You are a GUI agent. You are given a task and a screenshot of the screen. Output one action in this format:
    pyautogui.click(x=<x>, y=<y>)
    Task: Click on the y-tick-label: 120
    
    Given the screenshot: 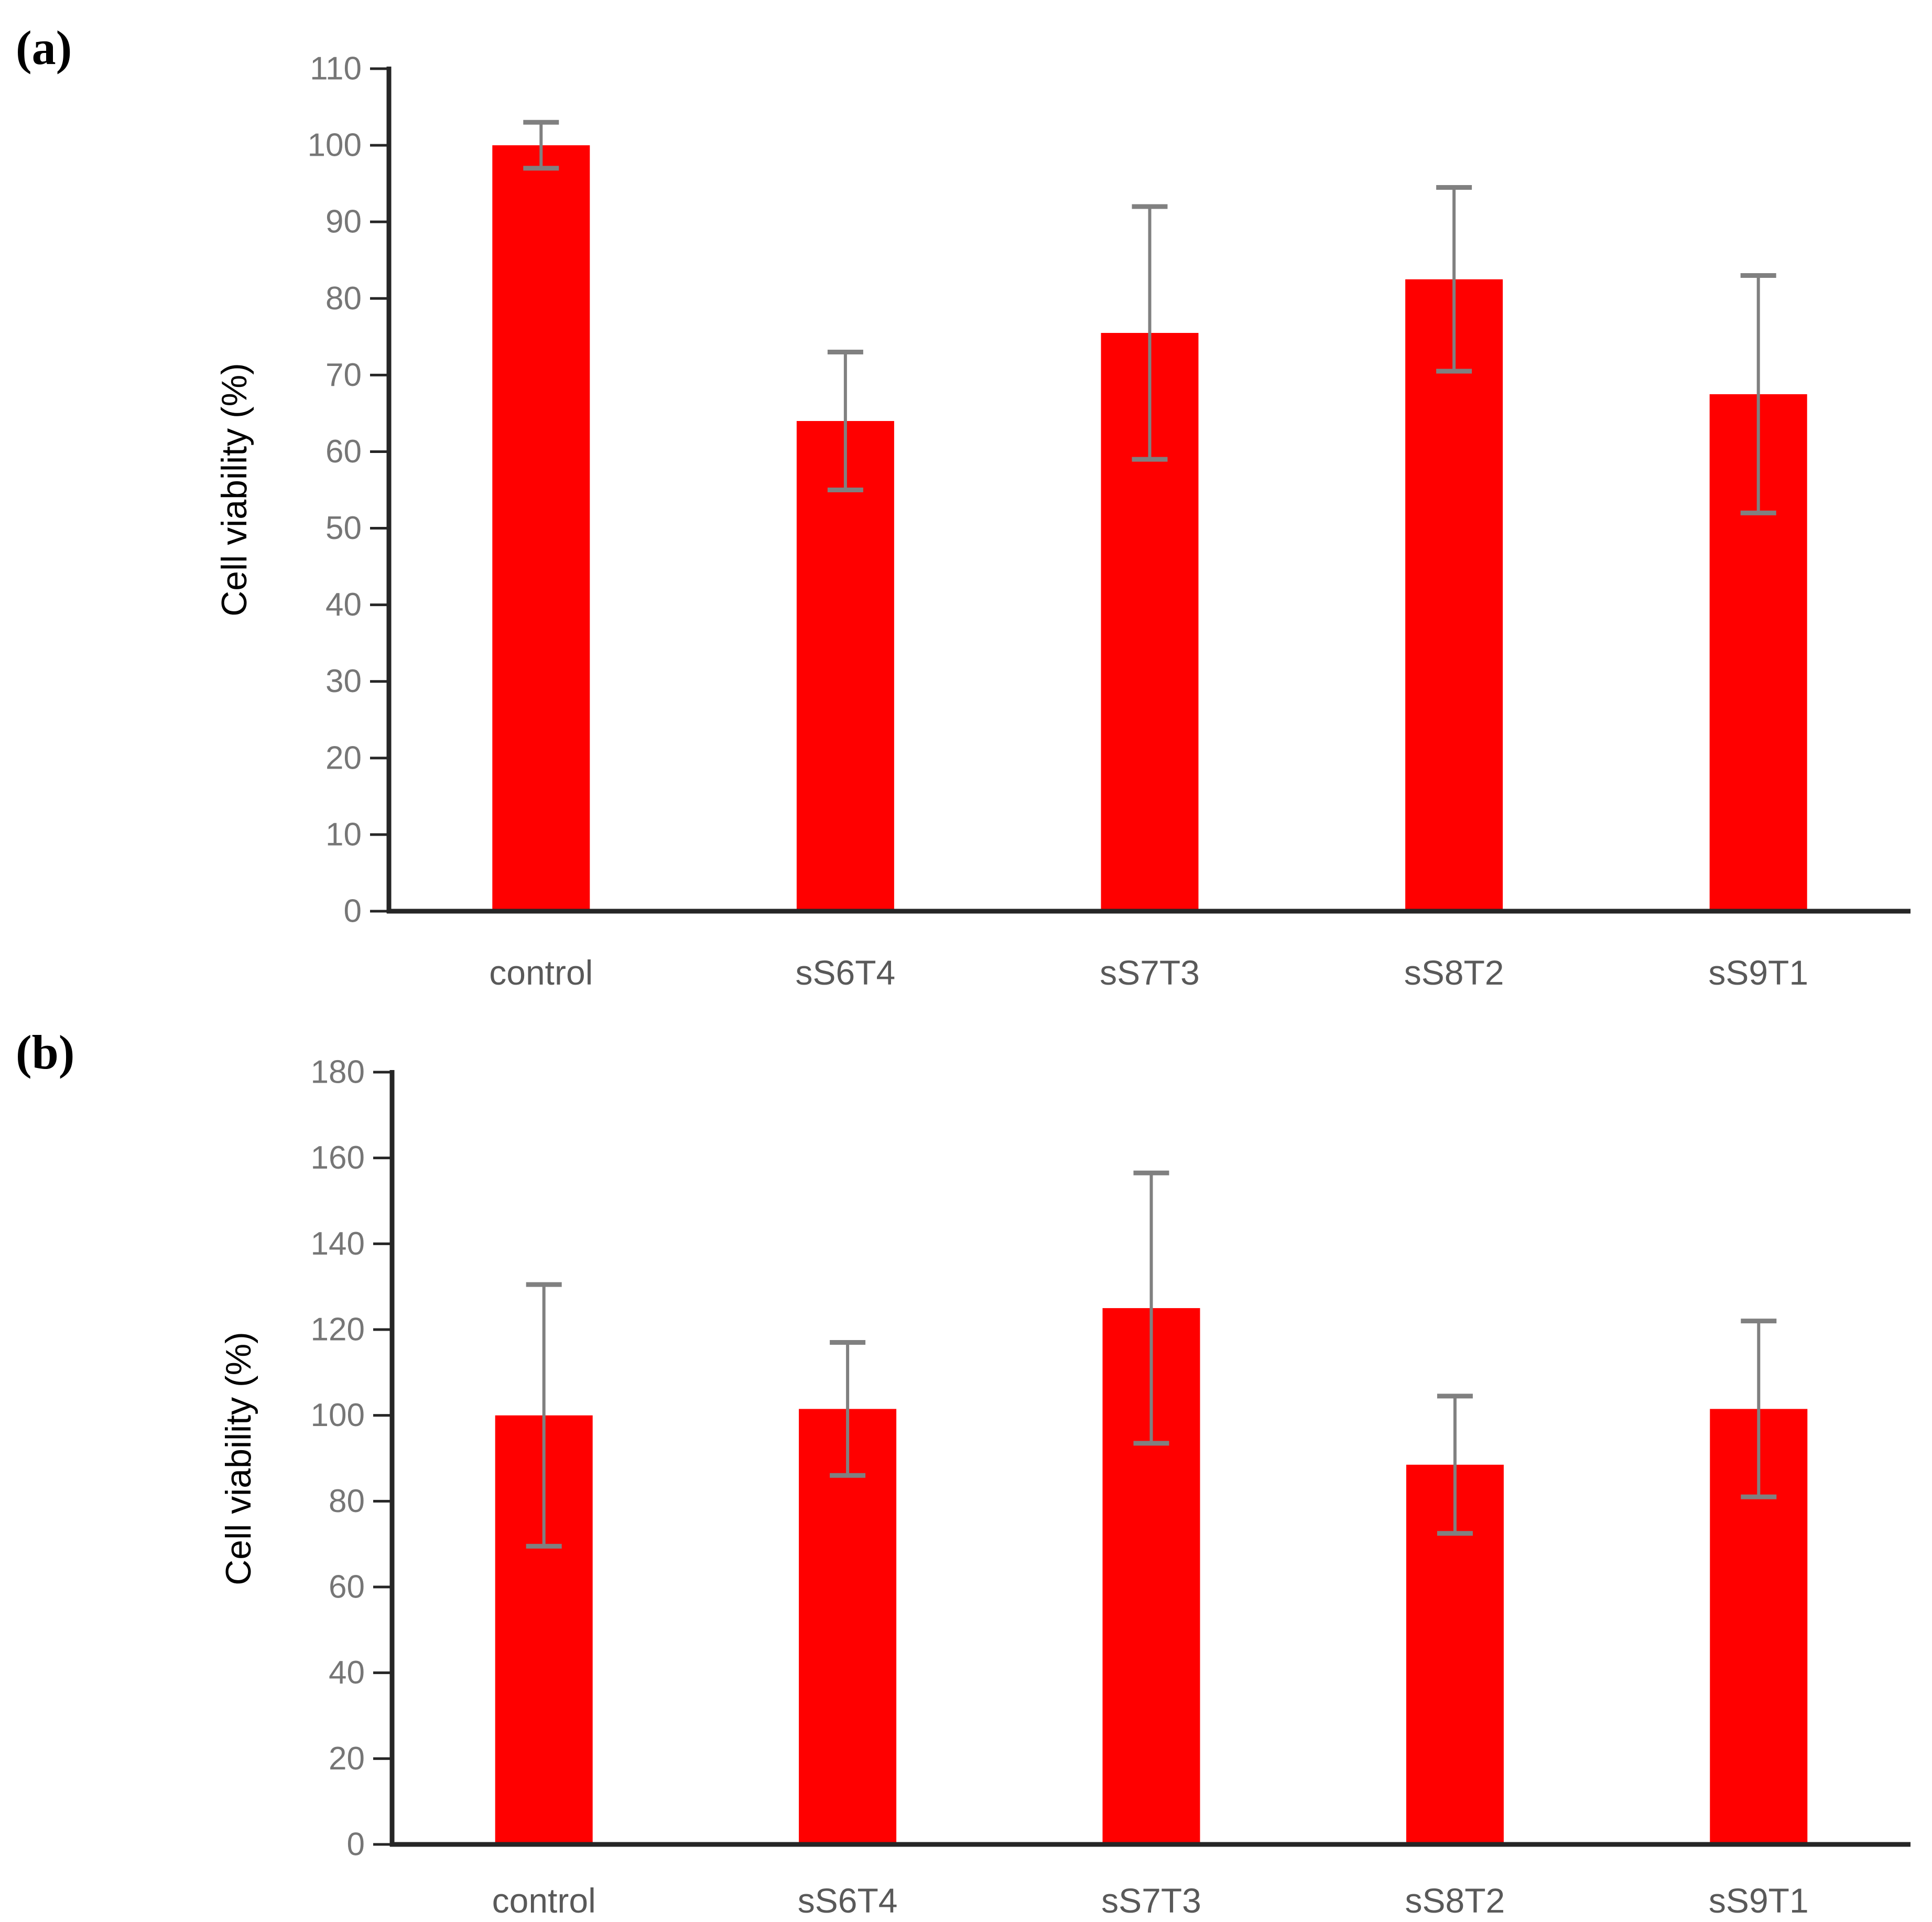 What is the action you would take?
    pyautogui.click(x=338, y=1330)
    